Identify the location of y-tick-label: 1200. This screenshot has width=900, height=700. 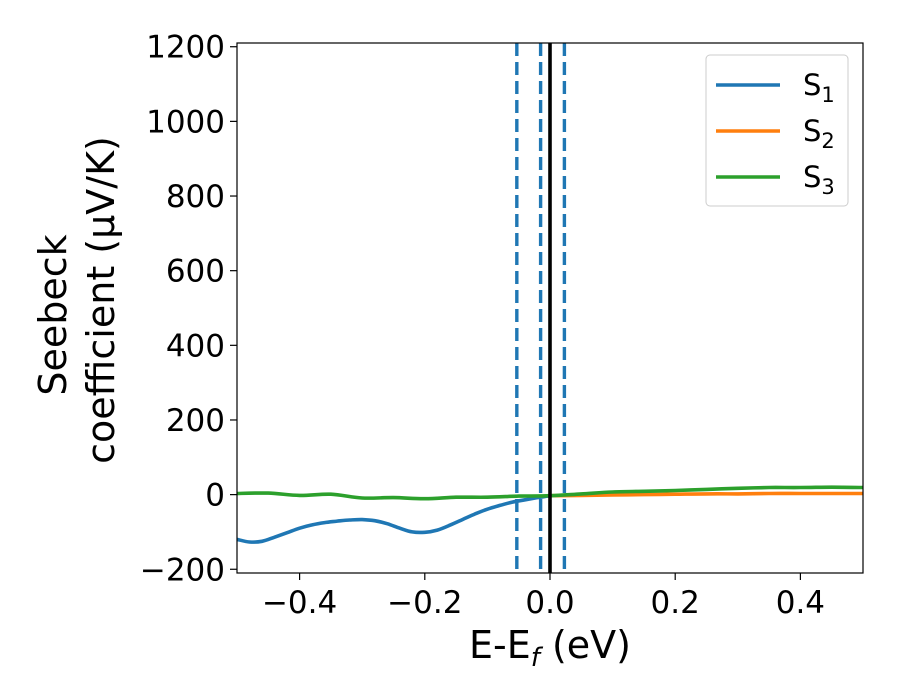
(185, 48).